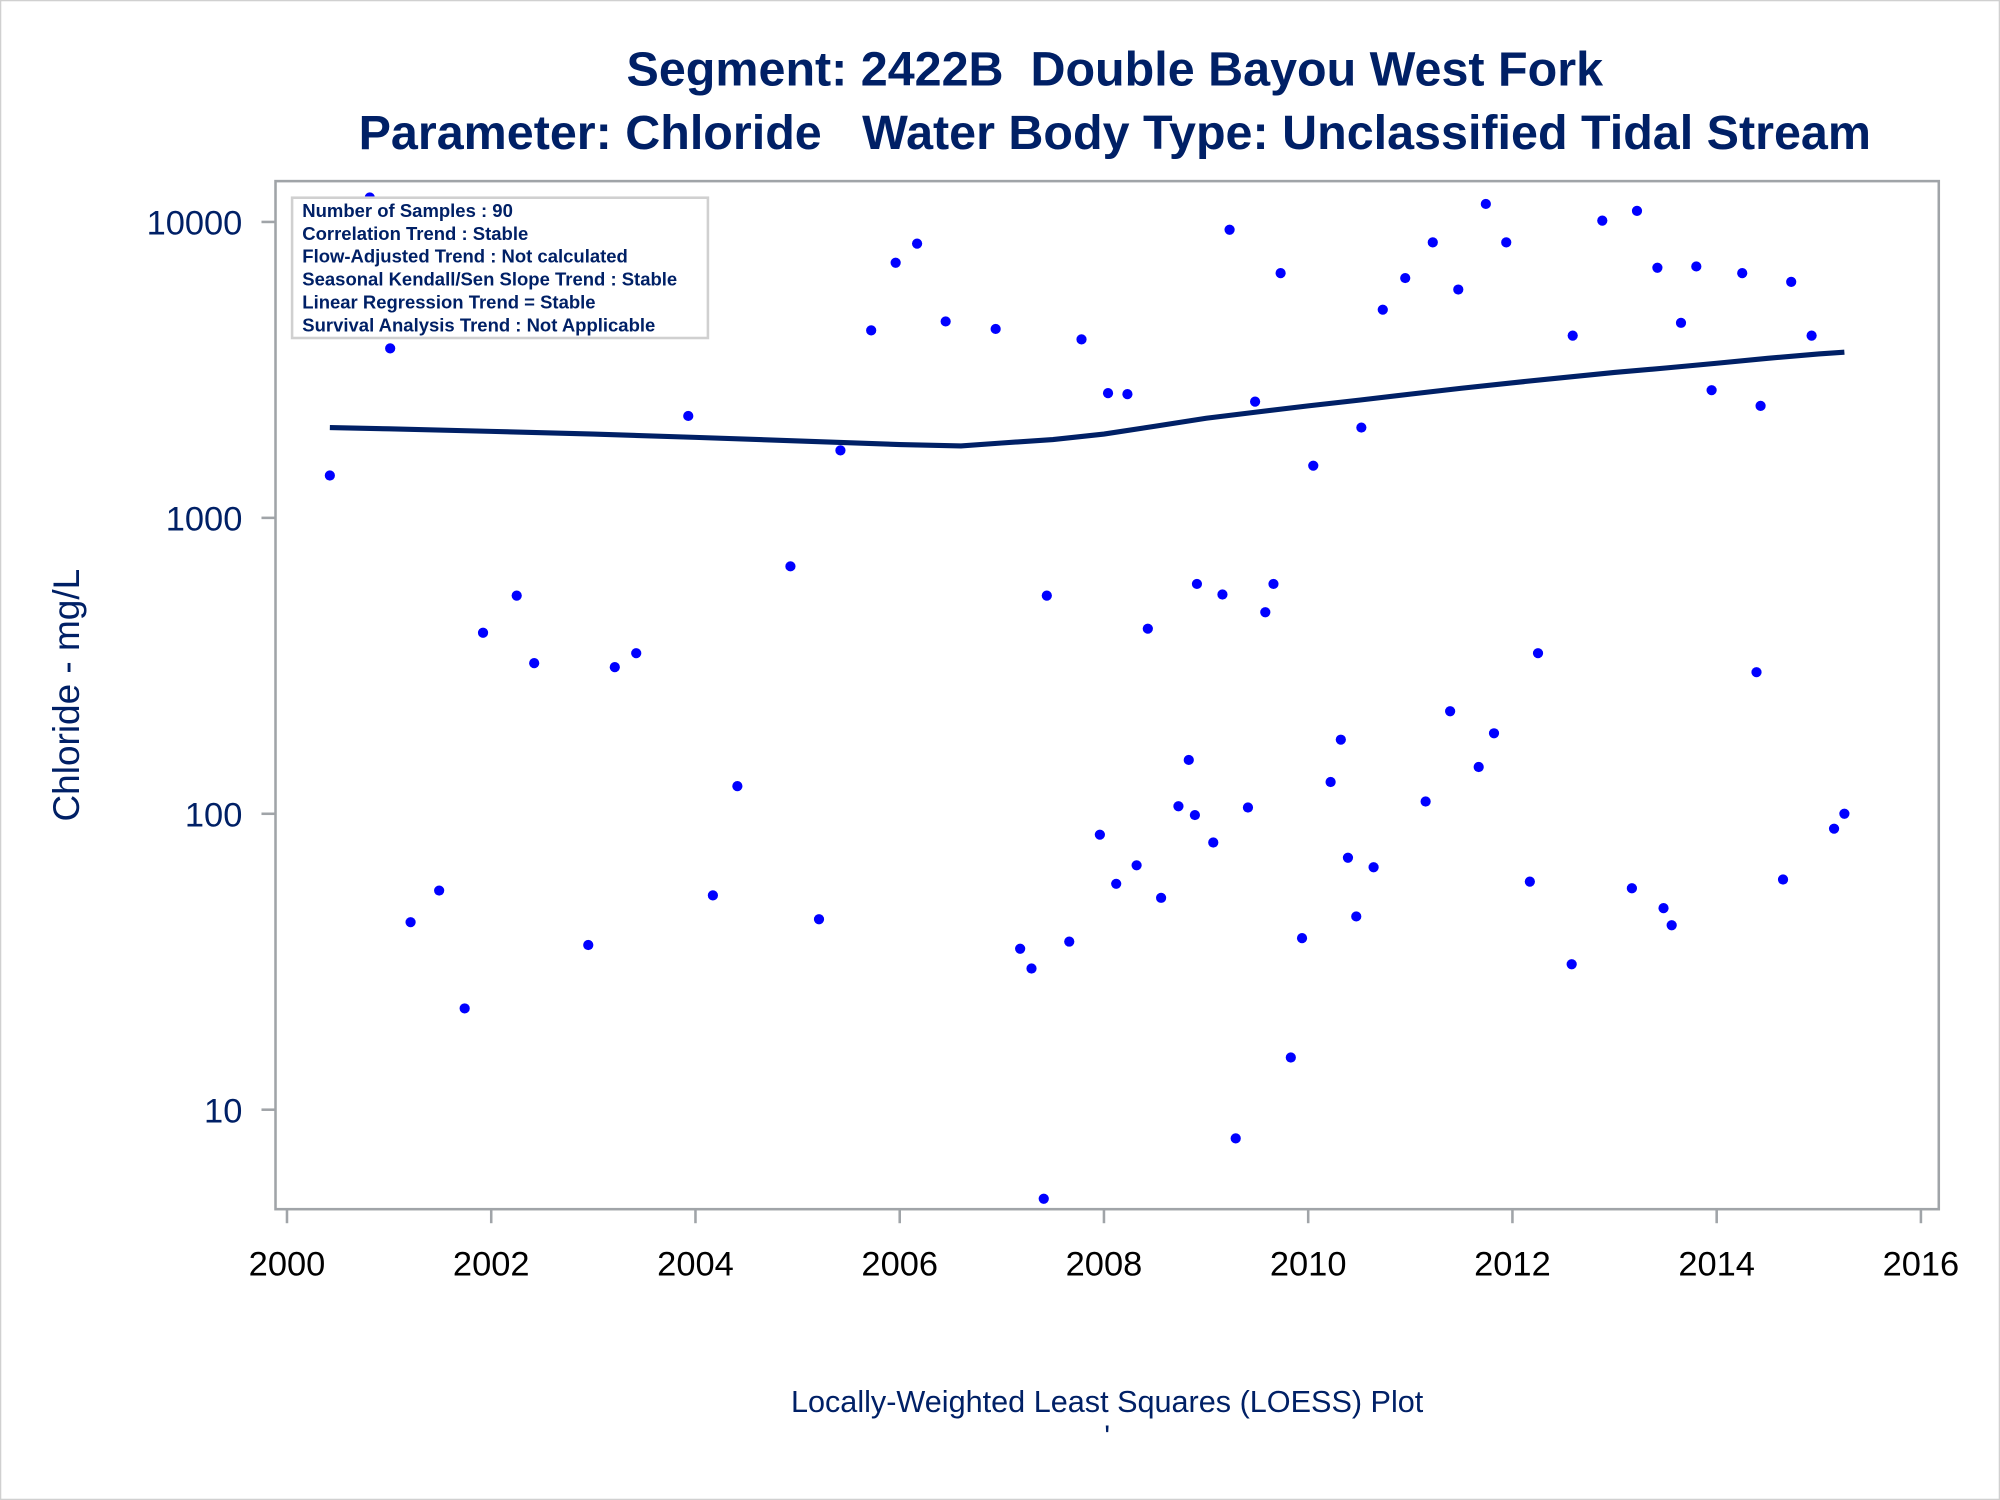 This screenshot has width=2000, height=1500. What do you see at coordinates (478, 325) in the screenshot?
I see `stats-line: Survival Analysis Trend : Not Applicable` at bounding box center [478, 325].